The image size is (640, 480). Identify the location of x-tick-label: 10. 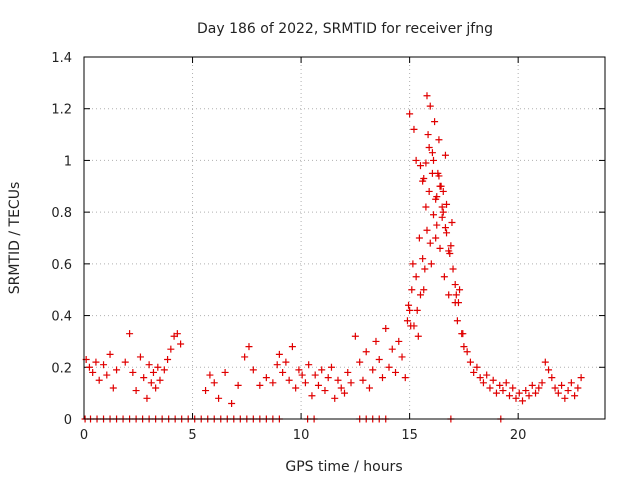
(301, 435).